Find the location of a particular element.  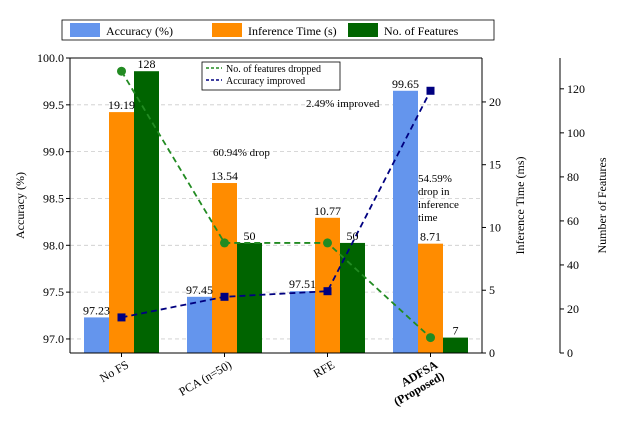

right-tick-label: 10 is located at coordinates (495, 227).